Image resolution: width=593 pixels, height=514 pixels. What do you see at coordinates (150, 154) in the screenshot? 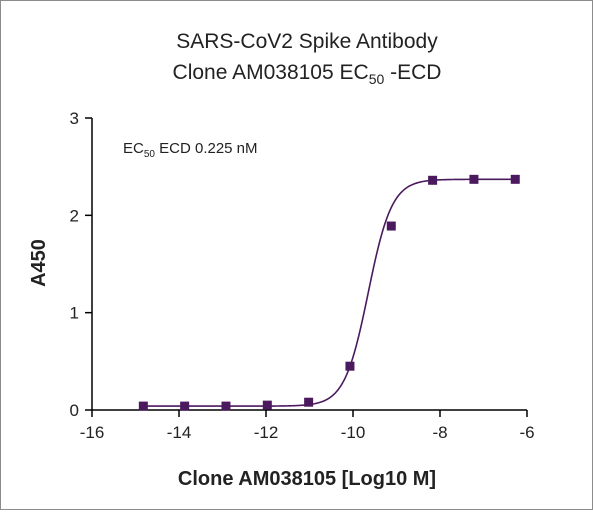
I see `annotation-subscript: 50` at bounding box center [150, 154].